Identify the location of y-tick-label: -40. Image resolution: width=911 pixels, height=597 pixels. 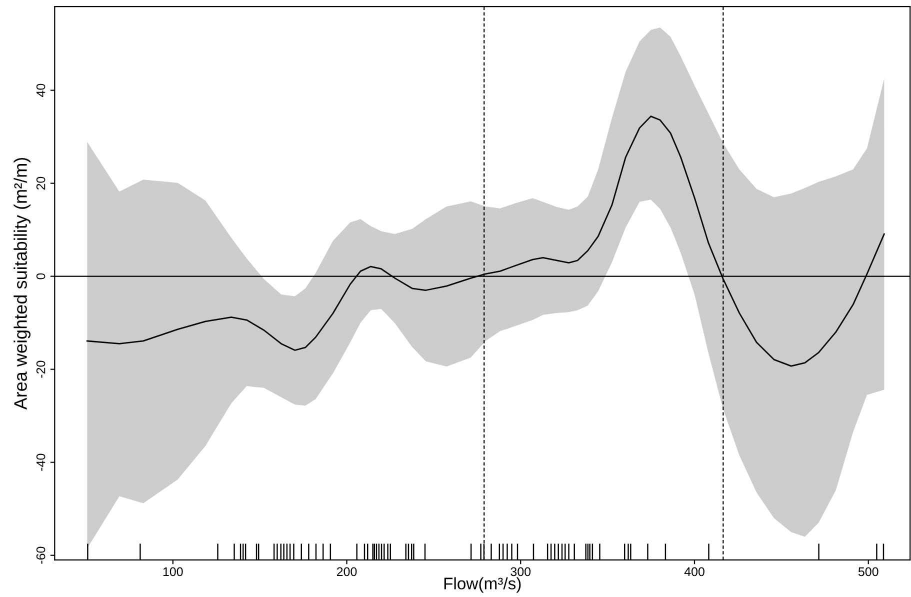
(41, 462).